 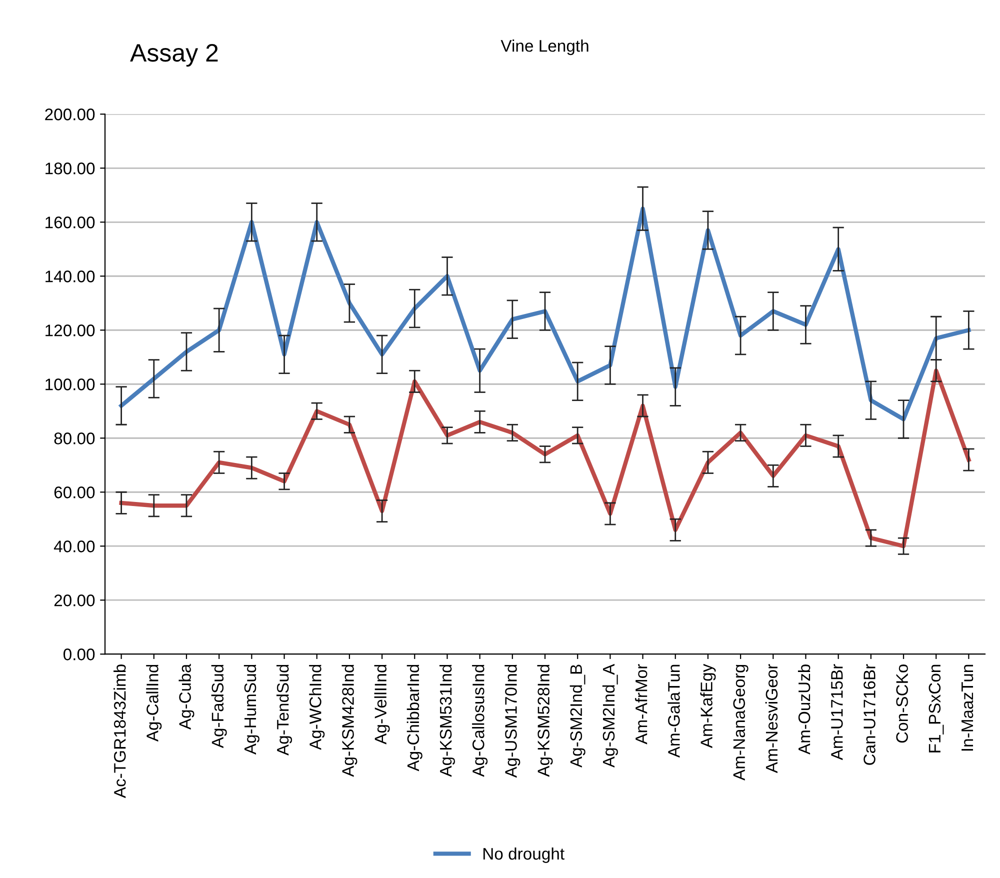 What do you see at coordinates (480, 720) in the screenshot?
I see `x-tick-label: Ag-CallosusInd` at bounding box center [480, 720].